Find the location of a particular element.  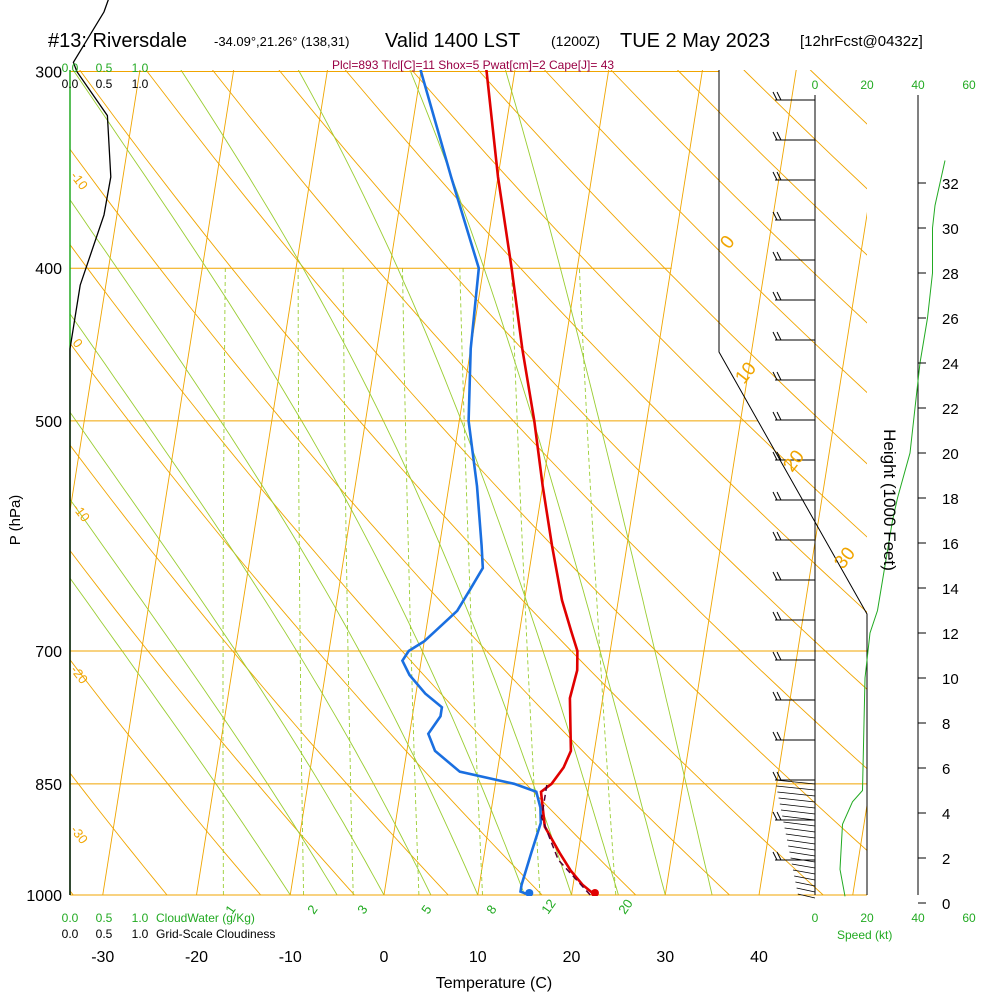

speed-label: Speed (kt) is located at coordinates (864, 935).